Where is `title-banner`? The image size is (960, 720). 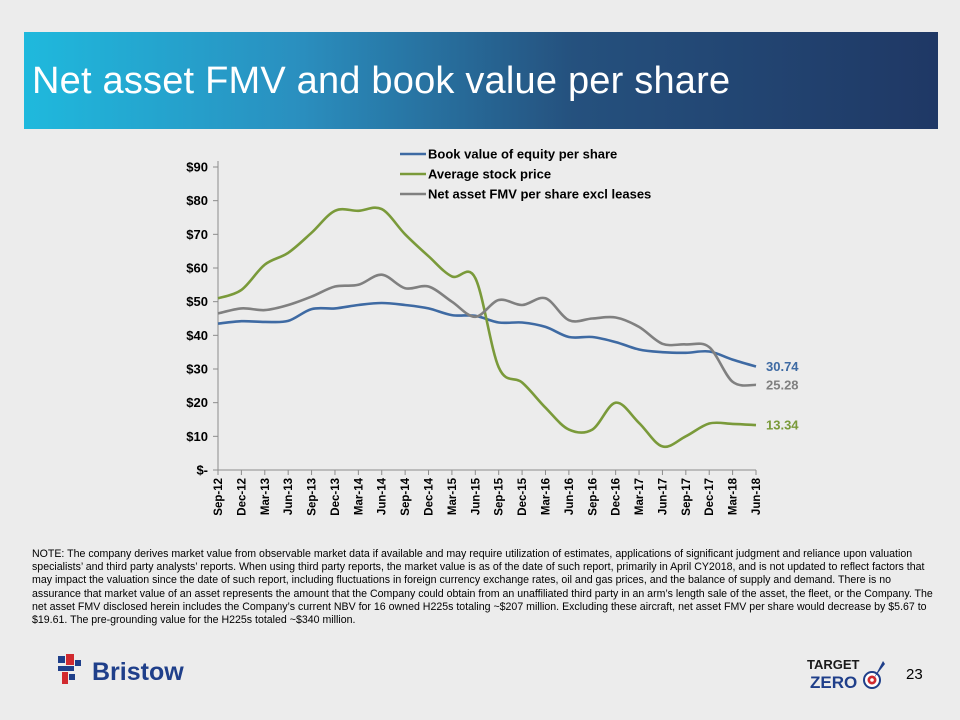 title-banner is located at coordinates (481, 80).